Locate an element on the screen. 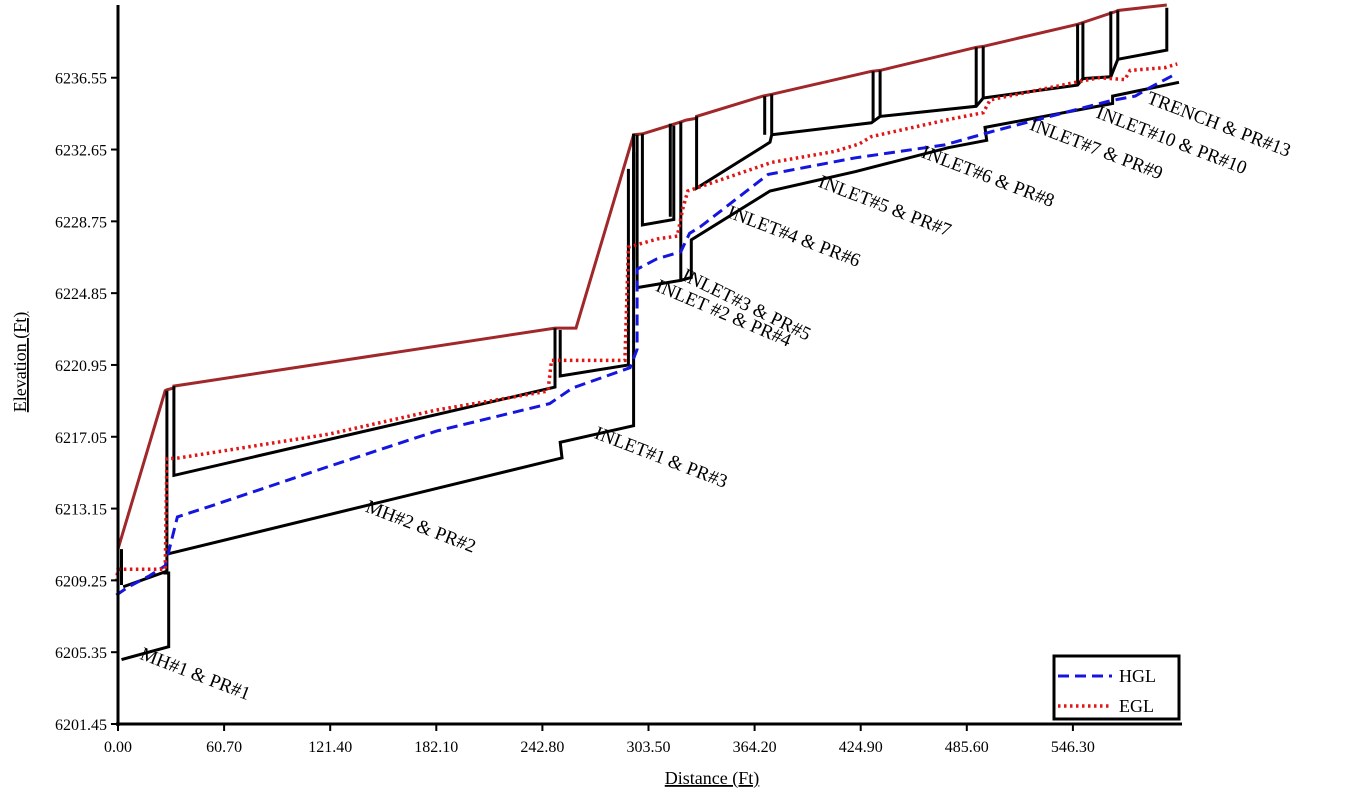 The height and width of the screenshot is (797, 1357). x-tick-label: 121.40 is located at coordinates (330, 747).